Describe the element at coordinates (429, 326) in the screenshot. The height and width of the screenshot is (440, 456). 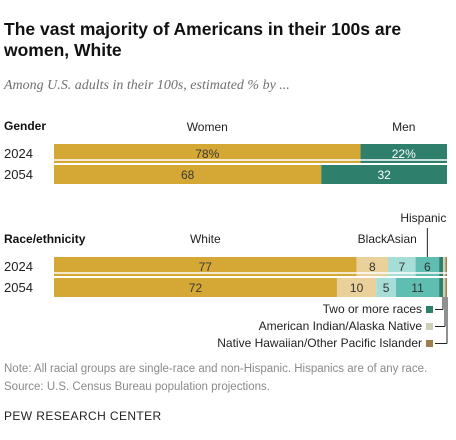
I see `legend-swatch-american-indian-alaska-native` at that location.